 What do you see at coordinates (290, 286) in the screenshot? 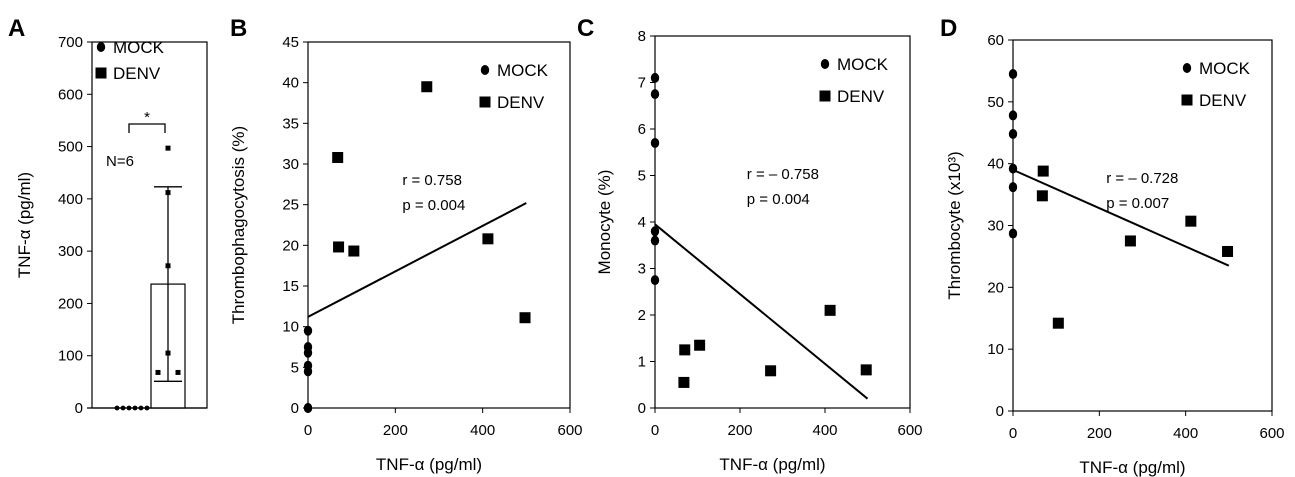
I see `y-tick-label: 15` at bounding box center [290, 286].